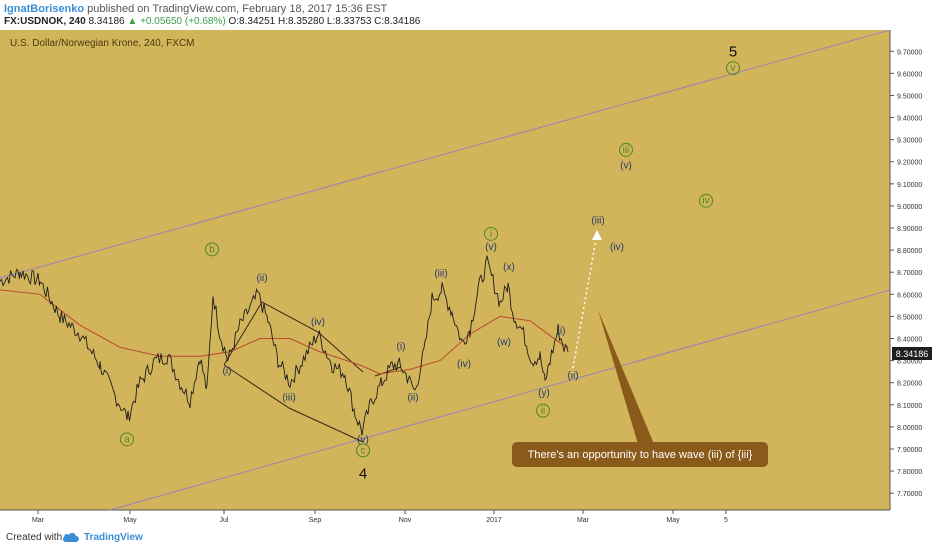  Describe the element at coordinates (224, 520) in the screenshot. I see `x-tick-label: Jul` at that location.